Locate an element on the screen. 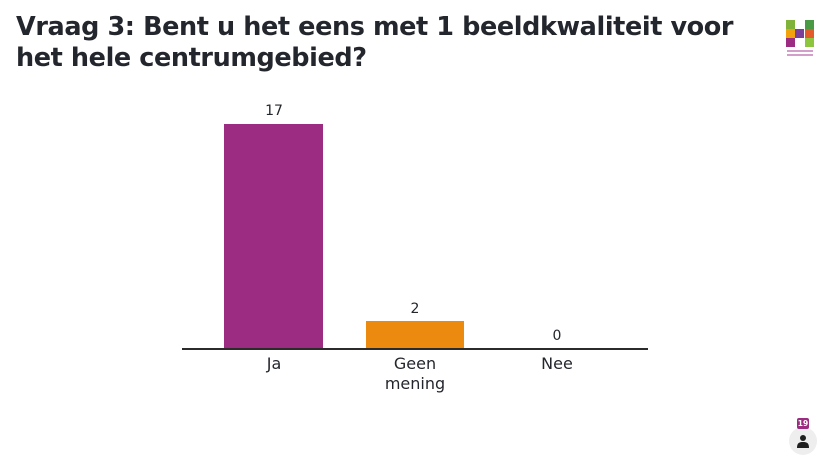 The width and height of the screenshot is (830, 467). gemeente-logo-icon is located at coordinates (800, 40).